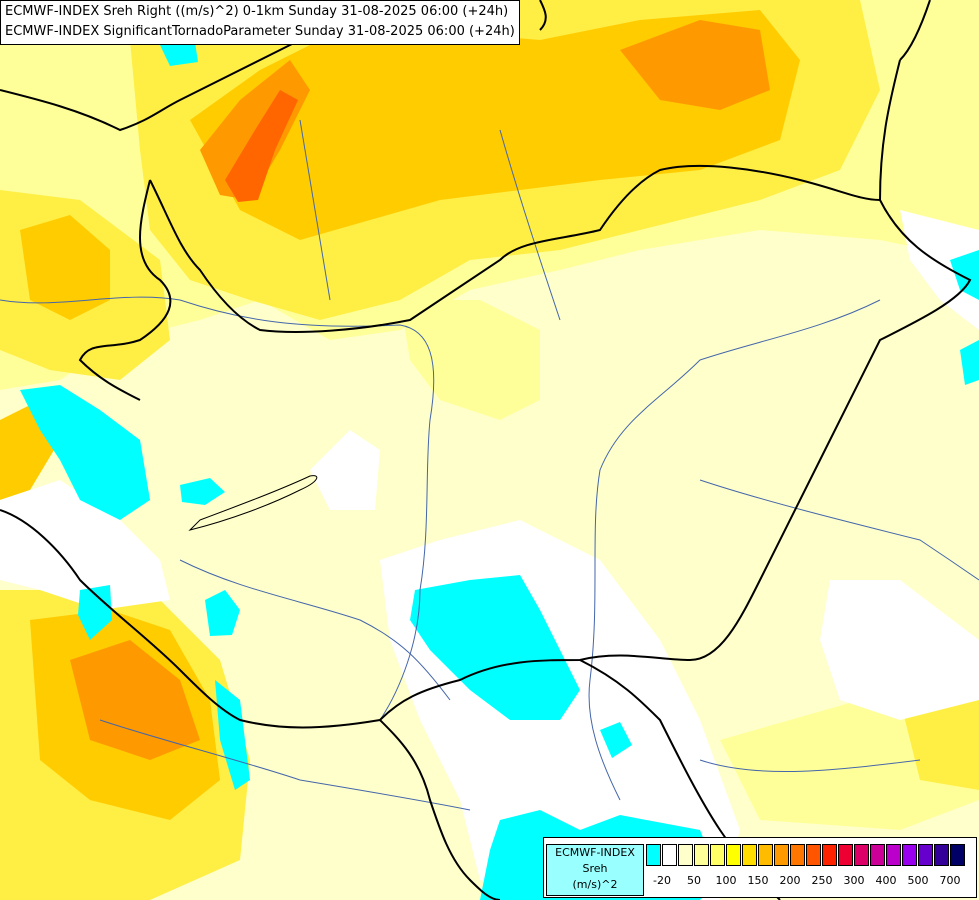 This screenshot has width=979, height=900. I want to click on lake-balaton, so click(253, 503).